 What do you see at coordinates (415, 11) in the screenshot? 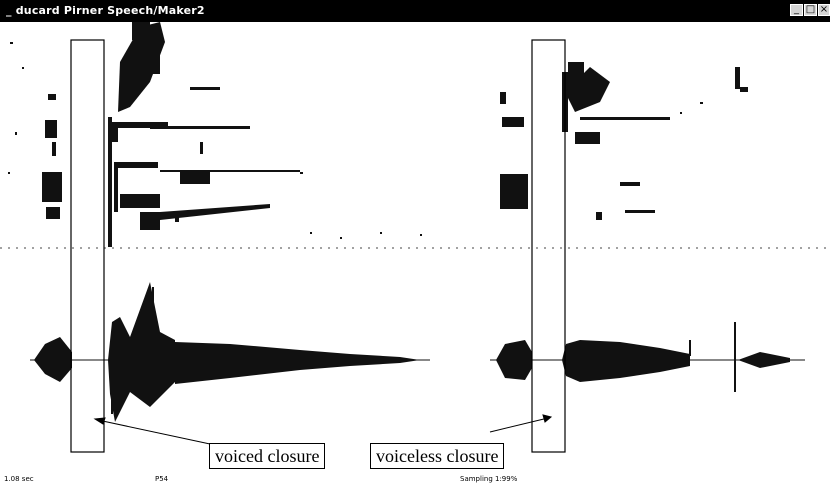
I see `title-bar: _ ducard Pirner Speech/Maker2 _ □ ×` at bounding box center [415, 11].